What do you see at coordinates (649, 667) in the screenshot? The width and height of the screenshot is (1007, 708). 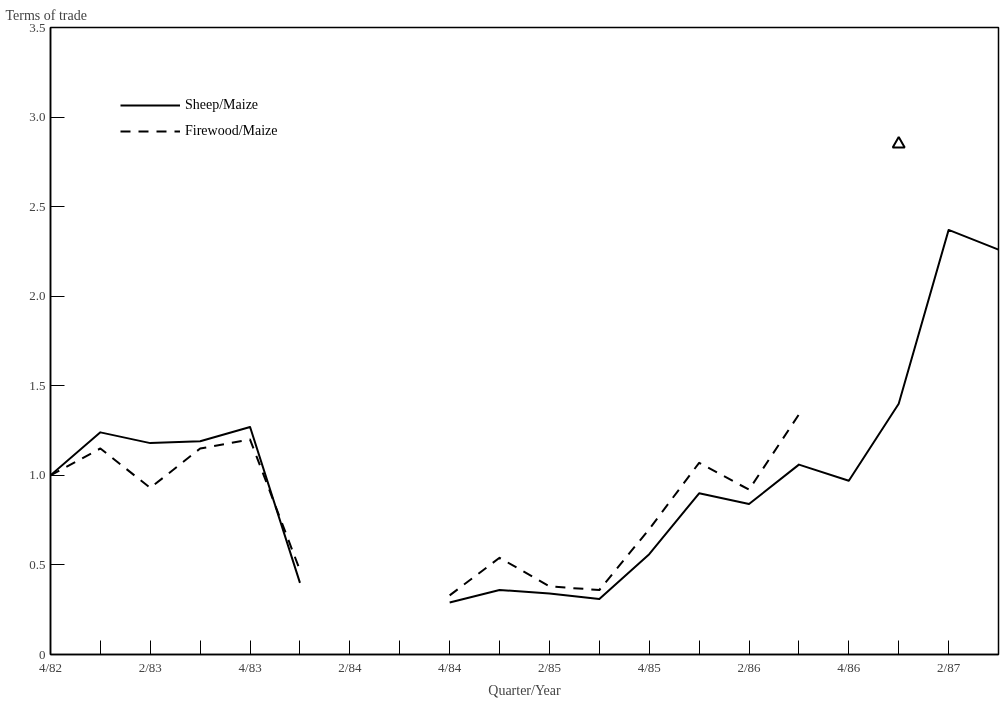 I see `x-tick-label: 4/85` at bounding box center [649, 667].